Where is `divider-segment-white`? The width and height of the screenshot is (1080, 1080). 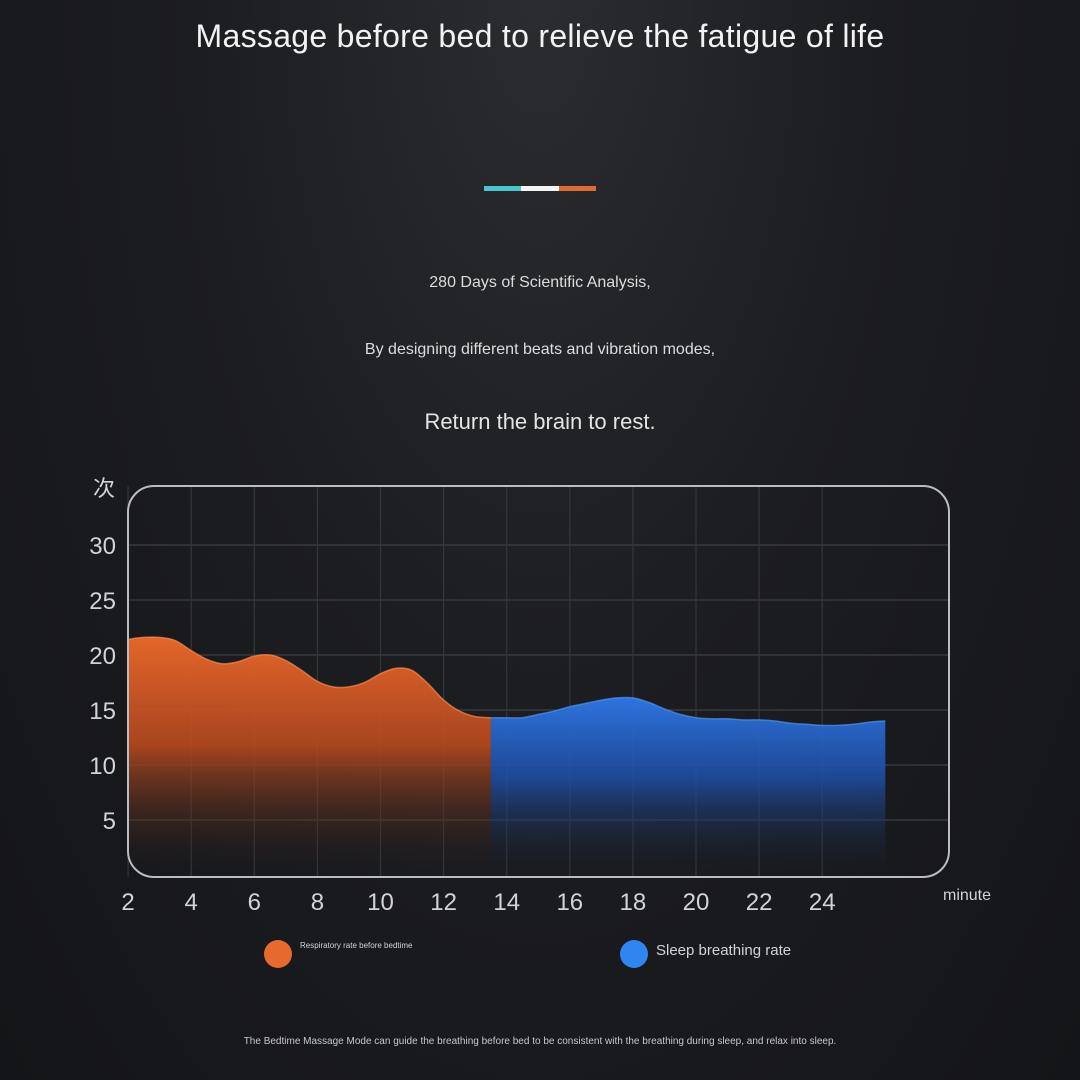 divider-segment-white is located at coordinates (540, 188).